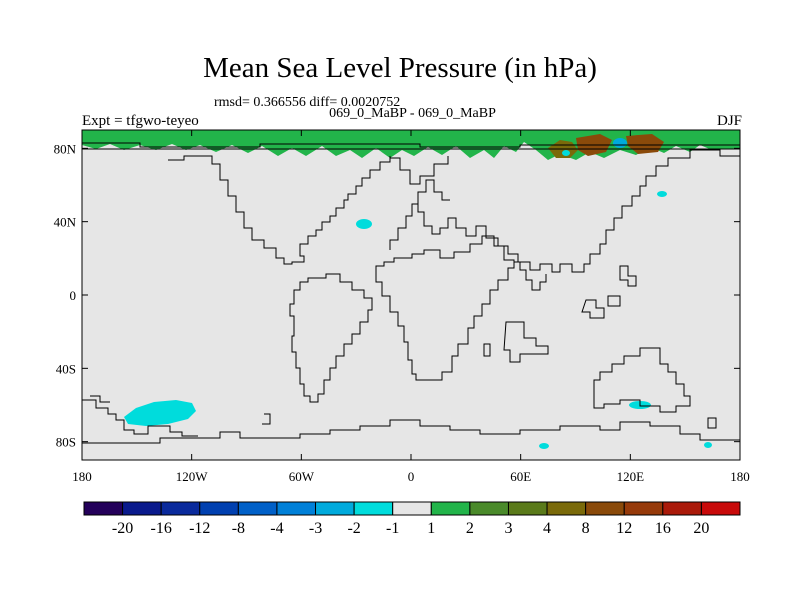  I want to click on colorbar-label: 12, so click(624, 528).